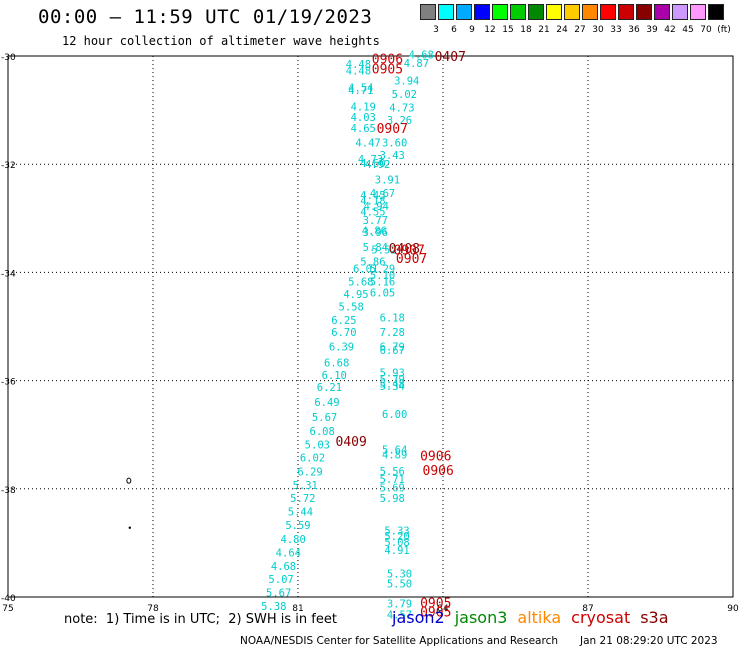 The height and width of the screenshot is (650, 740). I want to click on wave-height-label: 5.64, so click(394, 450).